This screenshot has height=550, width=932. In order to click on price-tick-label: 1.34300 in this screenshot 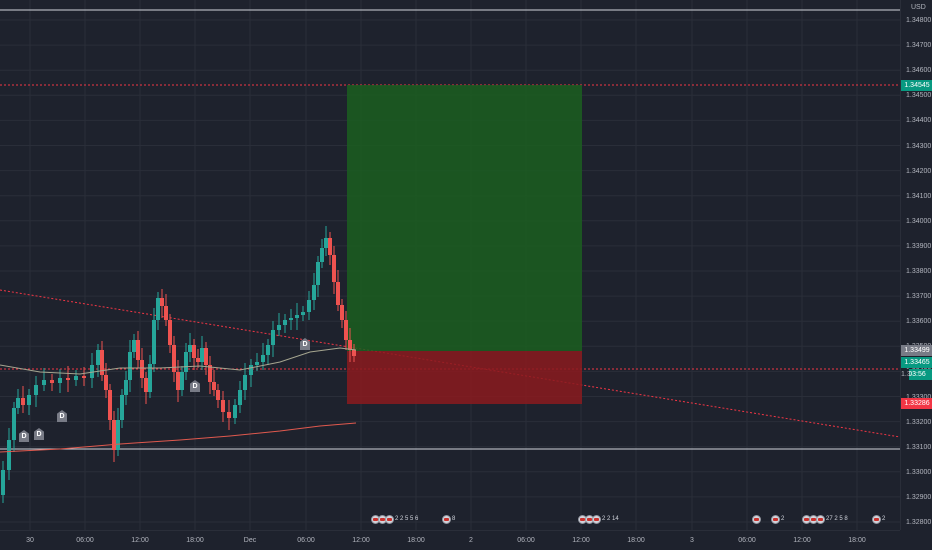, I will do `click(919, 146)`.